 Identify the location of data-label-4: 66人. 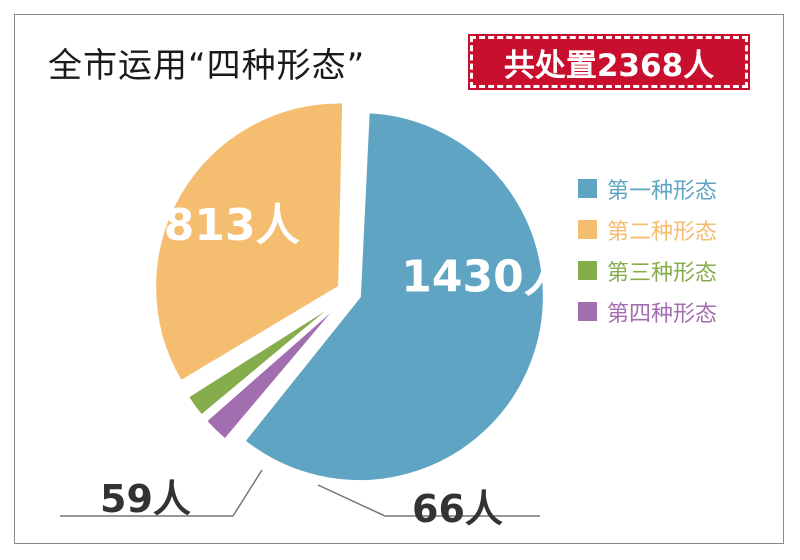
(457, 509).